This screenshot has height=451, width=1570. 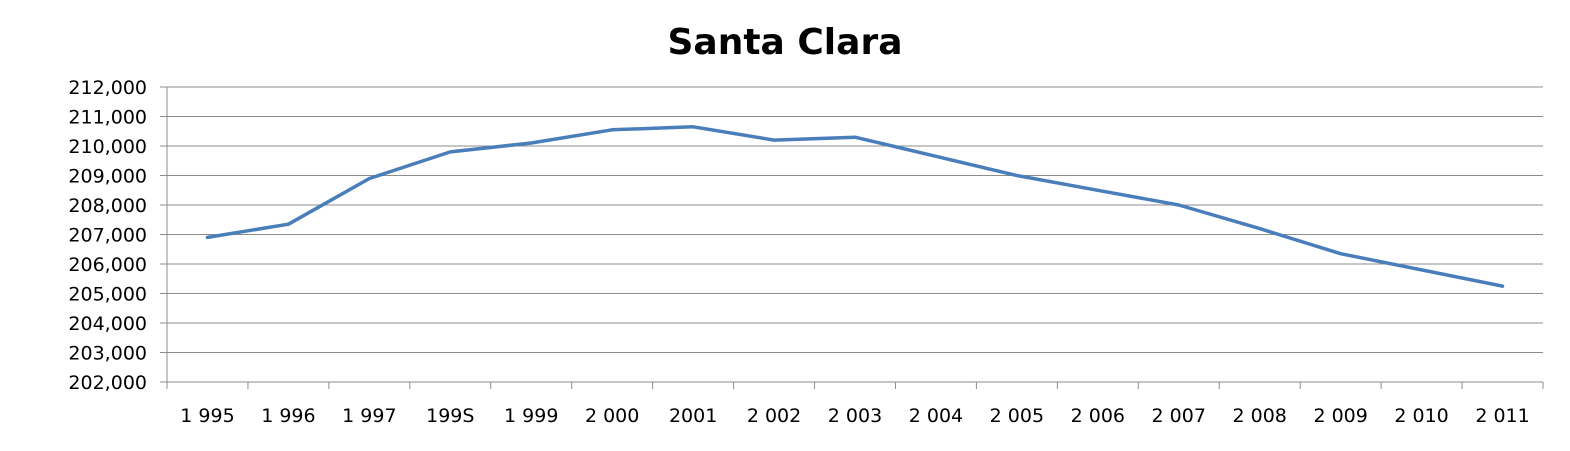 I want to click on x-tick-label: 2 008, so click(x=1260, y=416).